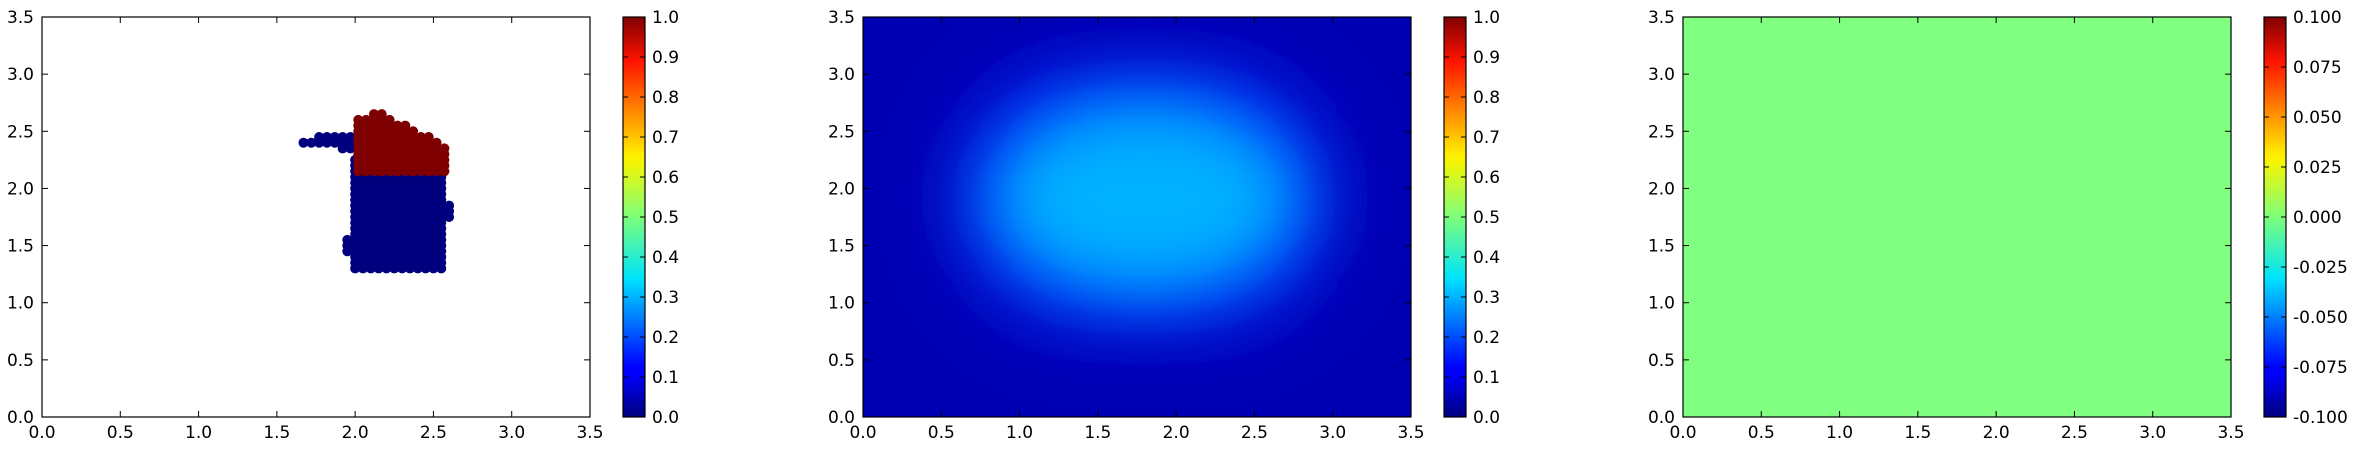 The image size is (2361, 452). I want to click on colorbar-tick-label: 0.100, so click(2317, 18).